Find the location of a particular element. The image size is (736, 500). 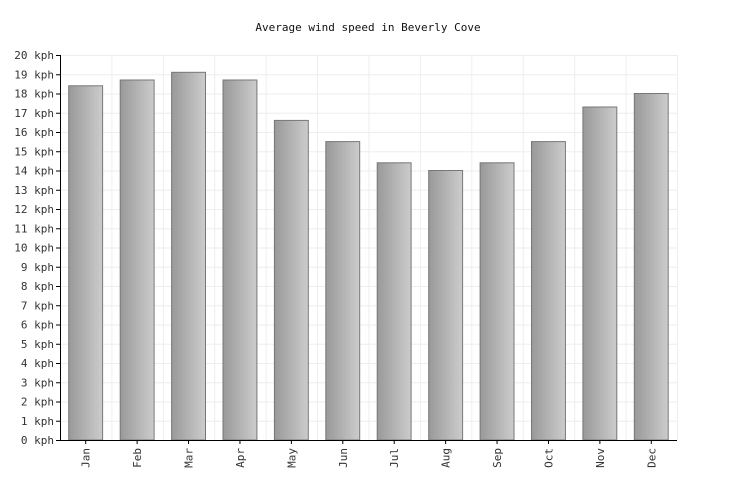

y-tick-label: 17 kph is located at coordinates (34, 113).